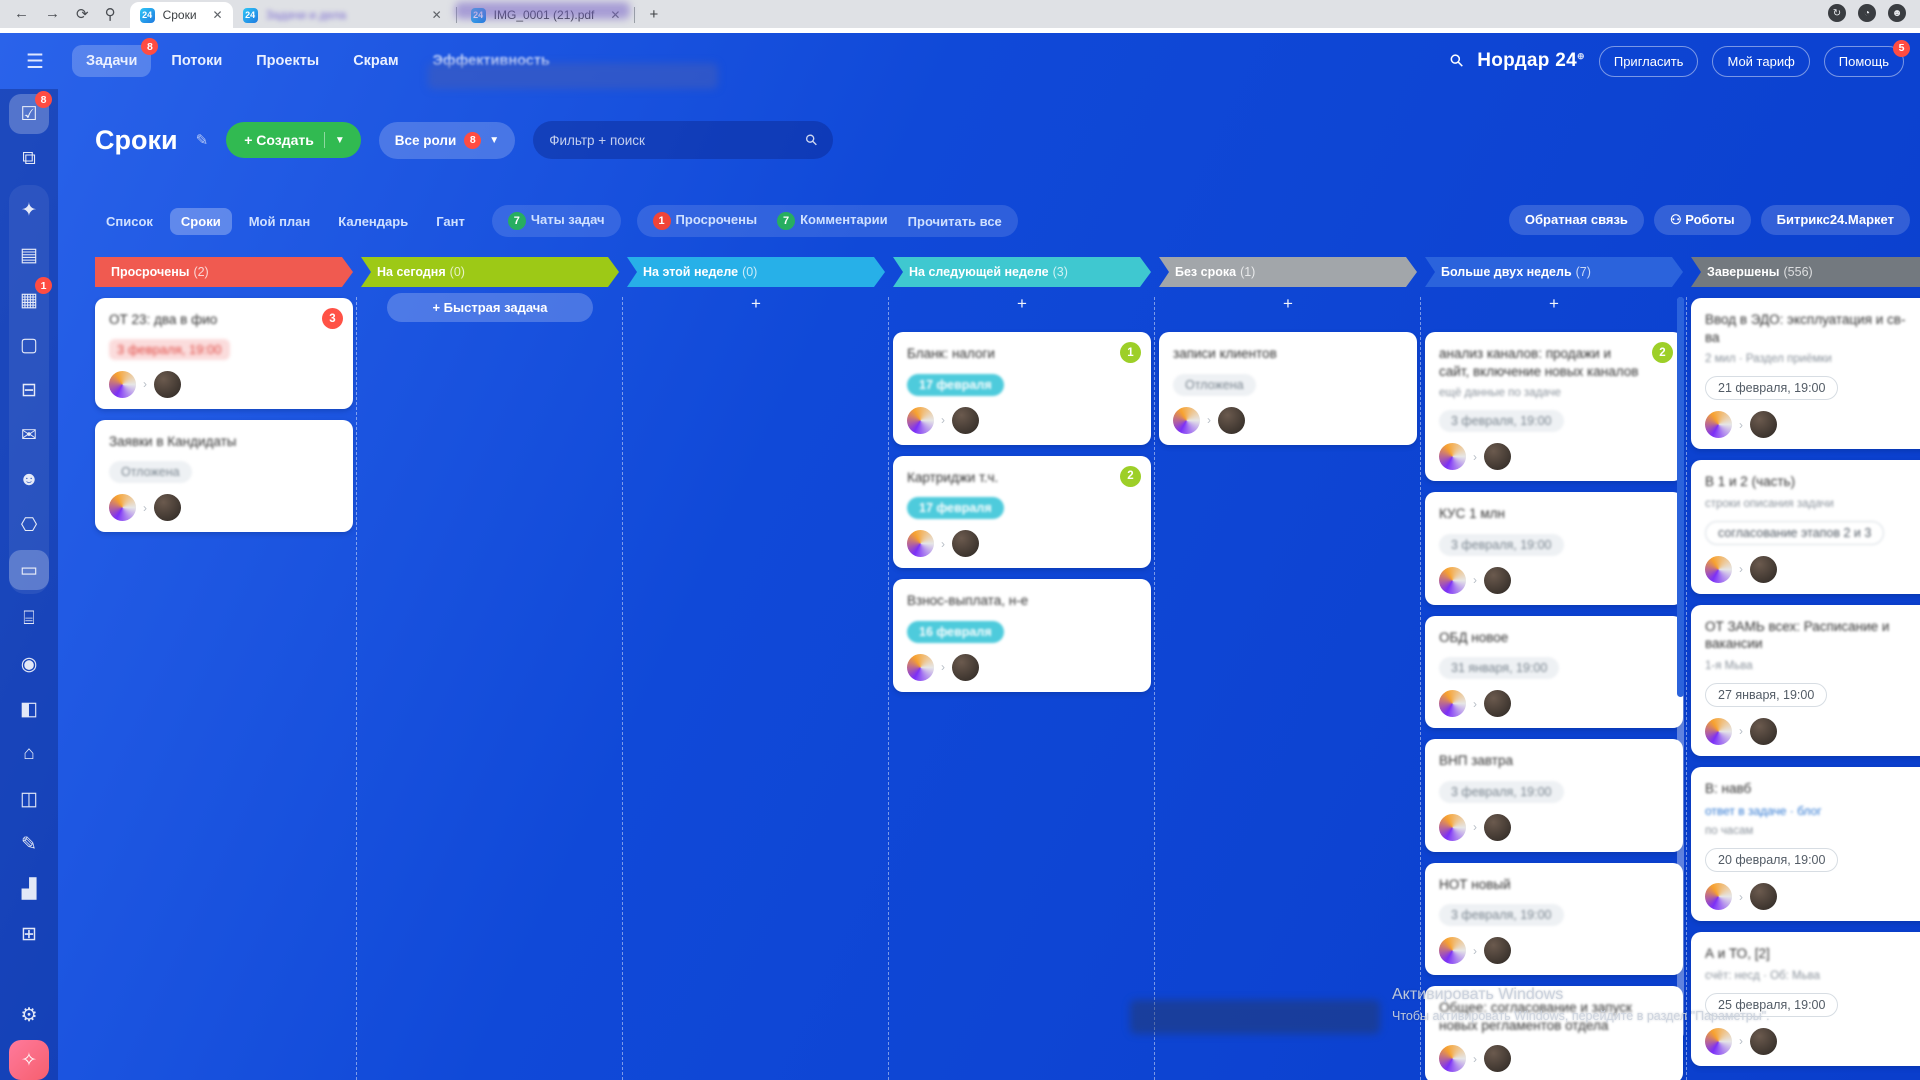 The width and height of the screenshot is (1920, 1080). I want to click on ai-assistant-icon: ✦, so click(29, 210).